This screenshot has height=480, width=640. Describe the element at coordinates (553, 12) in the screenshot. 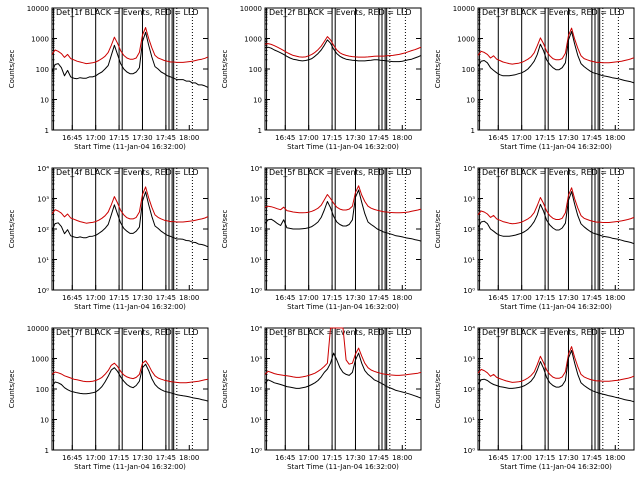

I see `panel-title: Det_3f BLACK = Events, RED = LLD` at that location.